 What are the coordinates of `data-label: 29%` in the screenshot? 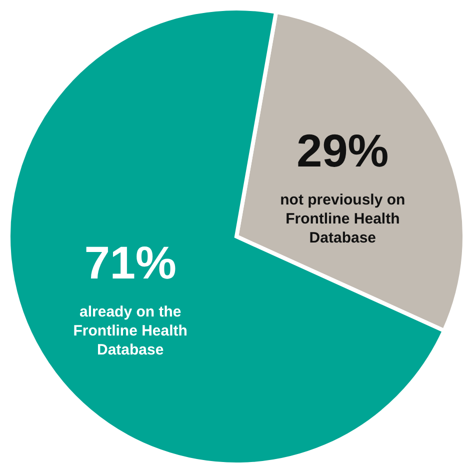 It's located at (342, 150).